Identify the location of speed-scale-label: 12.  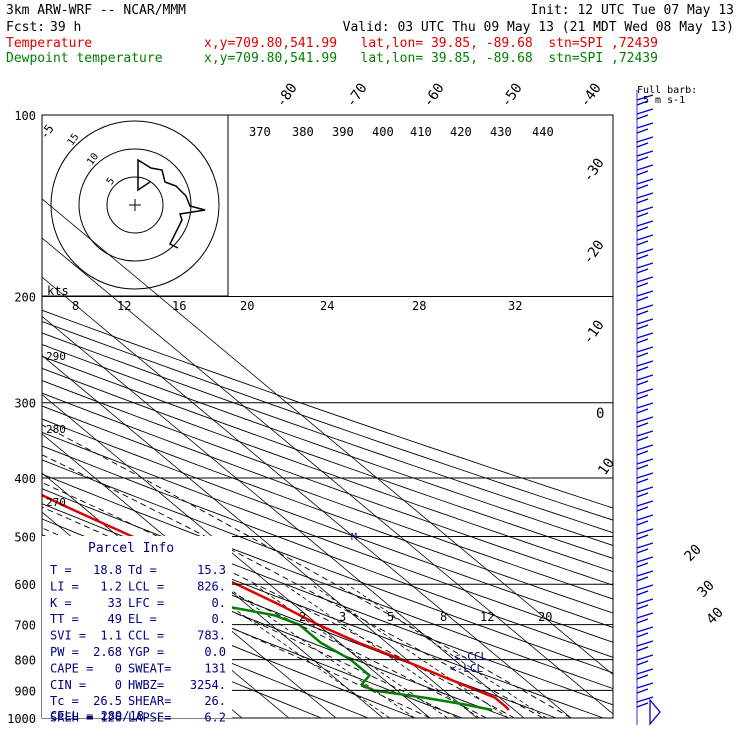
(124, 306).